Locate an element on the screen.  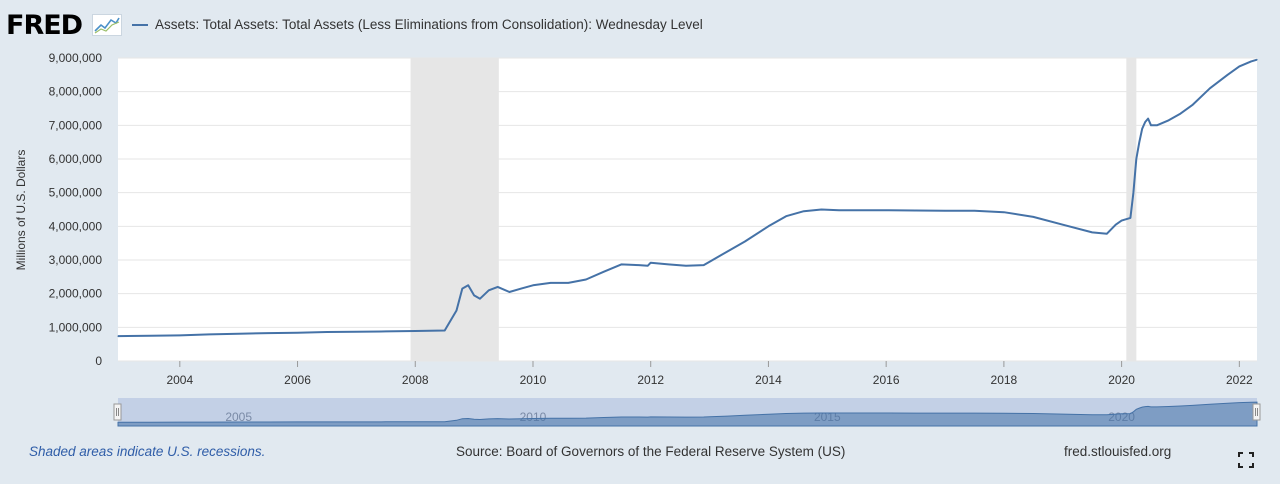
x-axis-ticks: 2004 2006 2008 2010 2012 2014 2016 2018 2020 2022 is located at coordinates (709, 374).